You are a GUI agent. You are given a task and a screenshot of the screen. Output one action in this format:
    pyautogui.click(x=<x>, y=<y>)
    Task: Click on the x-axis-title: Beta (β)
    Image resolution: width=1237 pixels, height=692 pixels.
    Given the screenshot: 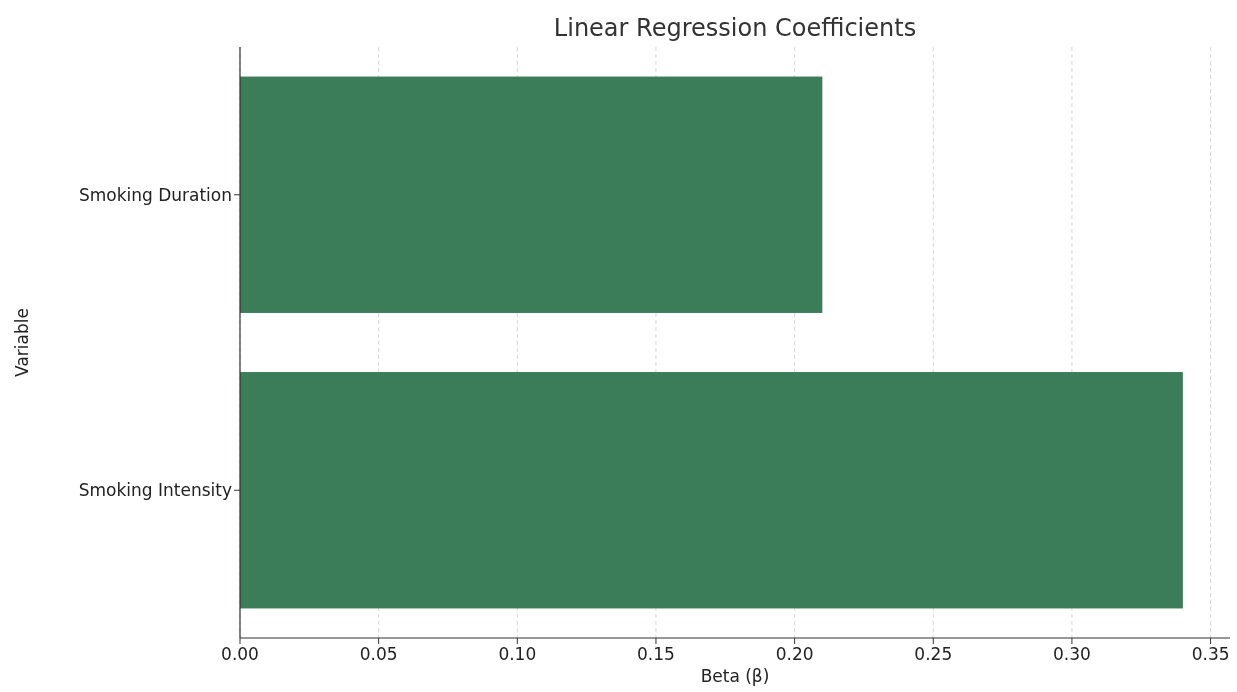 What is the action you would take?
    pyautogui.click(x=735, y=676)
    